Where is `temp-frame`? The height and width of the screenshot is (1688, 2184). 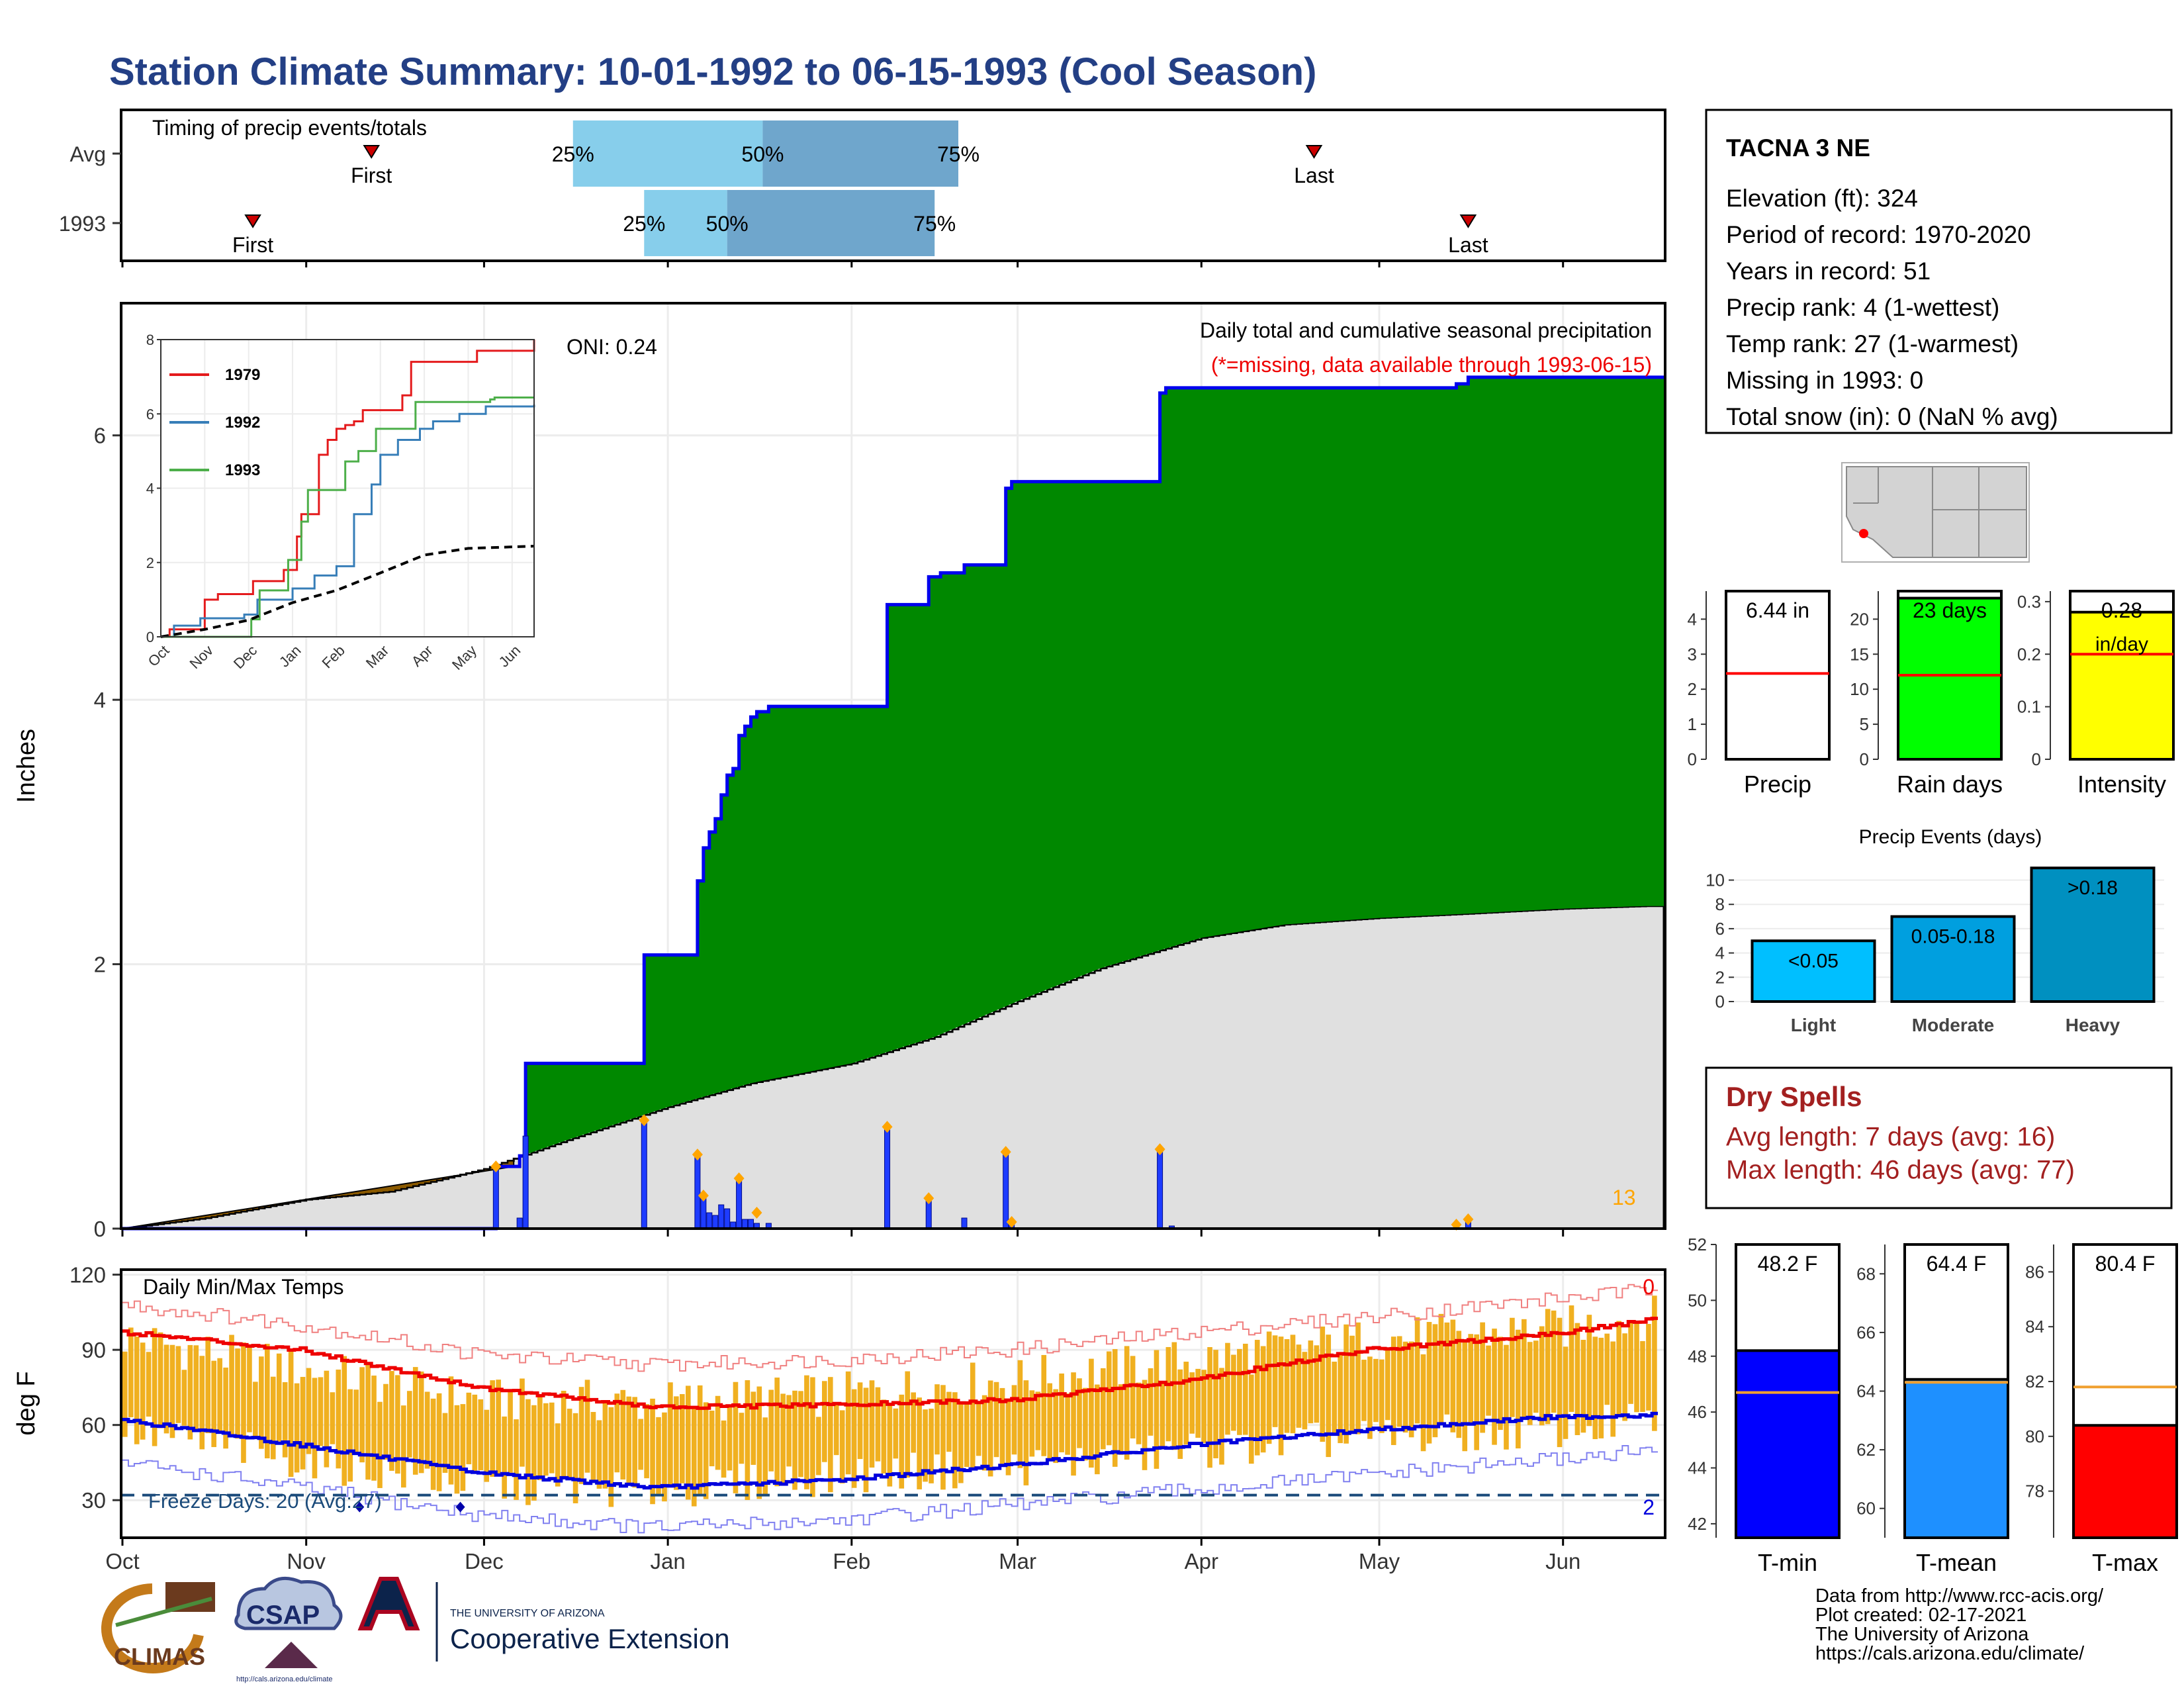
temp-frame is located at coordinates (893, 1403).